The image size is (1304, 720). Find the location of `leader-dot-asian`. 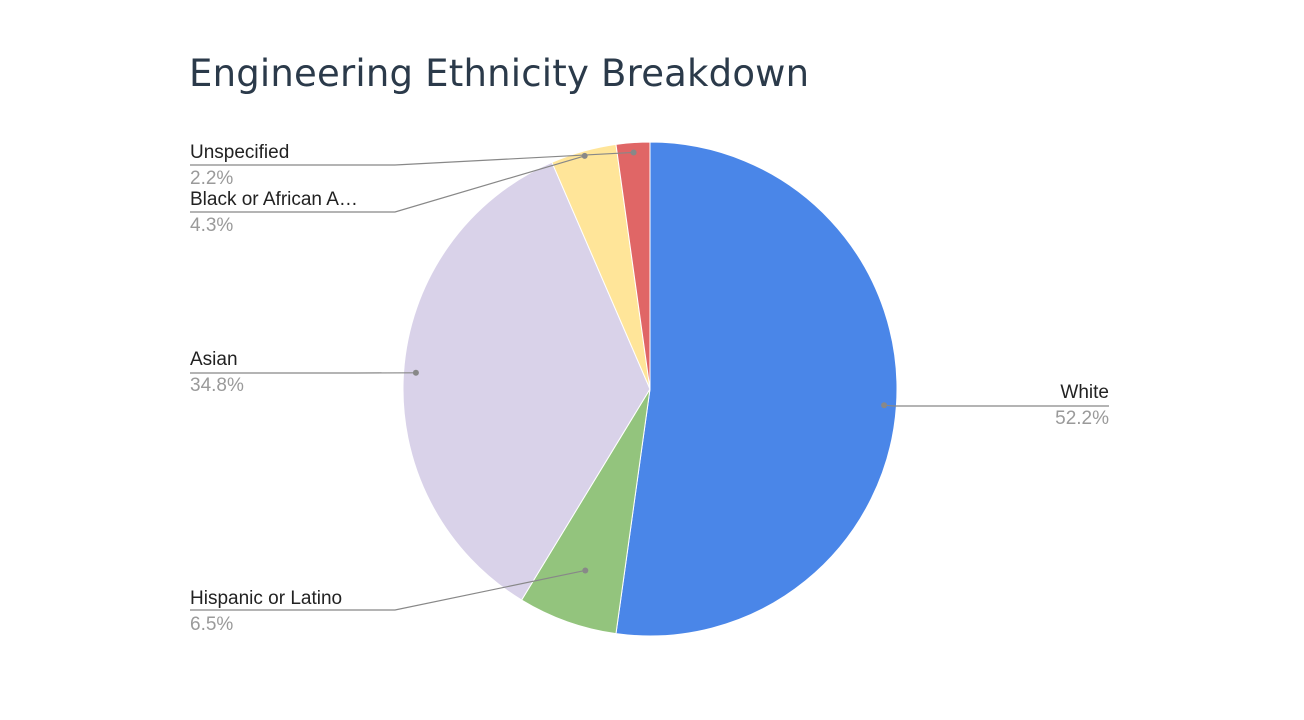

leader-dot-asian is located at coordinates (415, 372).